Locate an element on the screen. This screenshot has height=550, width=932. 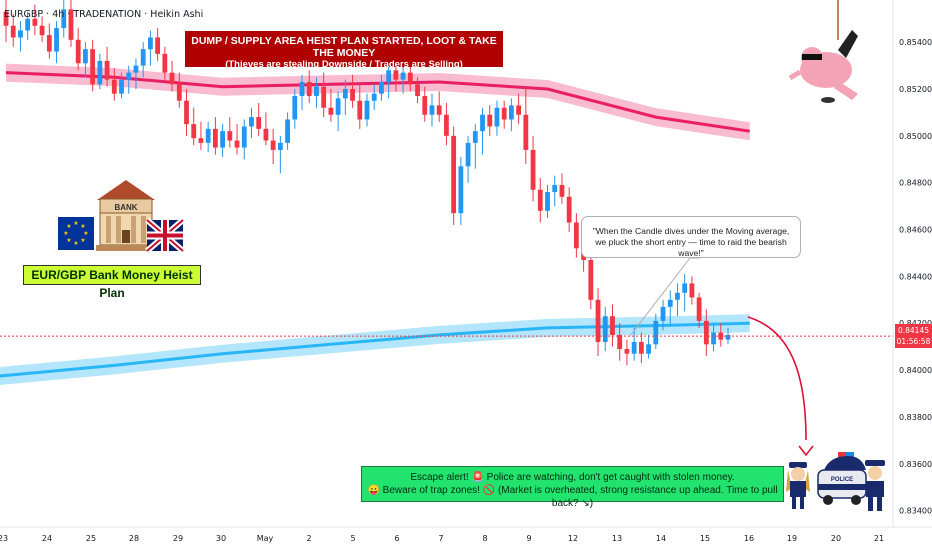
bank-building-icon: BANK is located at coordinates (126, 215).